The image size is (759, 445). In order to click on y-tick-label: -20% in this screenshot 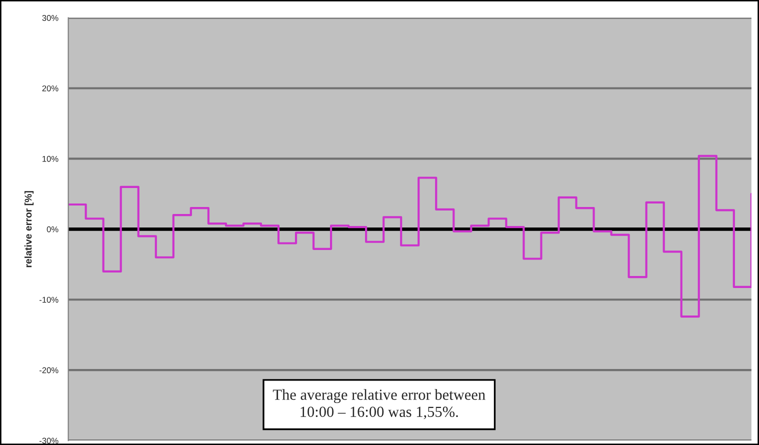, I will do `click(49, 370)`.